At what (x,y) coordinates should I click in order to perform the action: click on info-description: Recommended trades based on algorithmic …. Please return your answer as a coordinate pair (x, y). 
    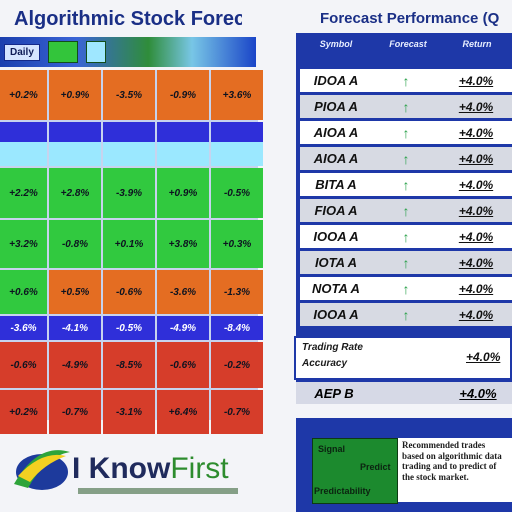
    Looking at the image, I should click on (455, 470).